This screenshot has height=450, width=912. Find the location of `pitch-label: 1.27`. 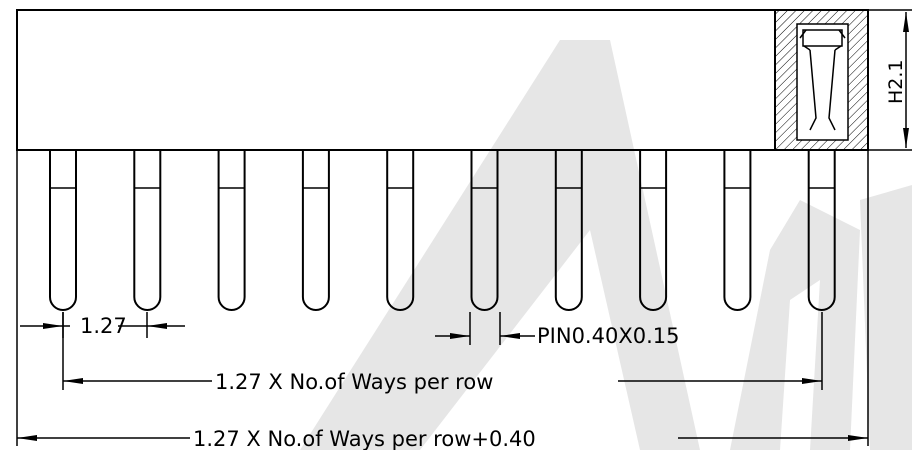

pitch-label: 1.27 is located at coordinates (103, 326).